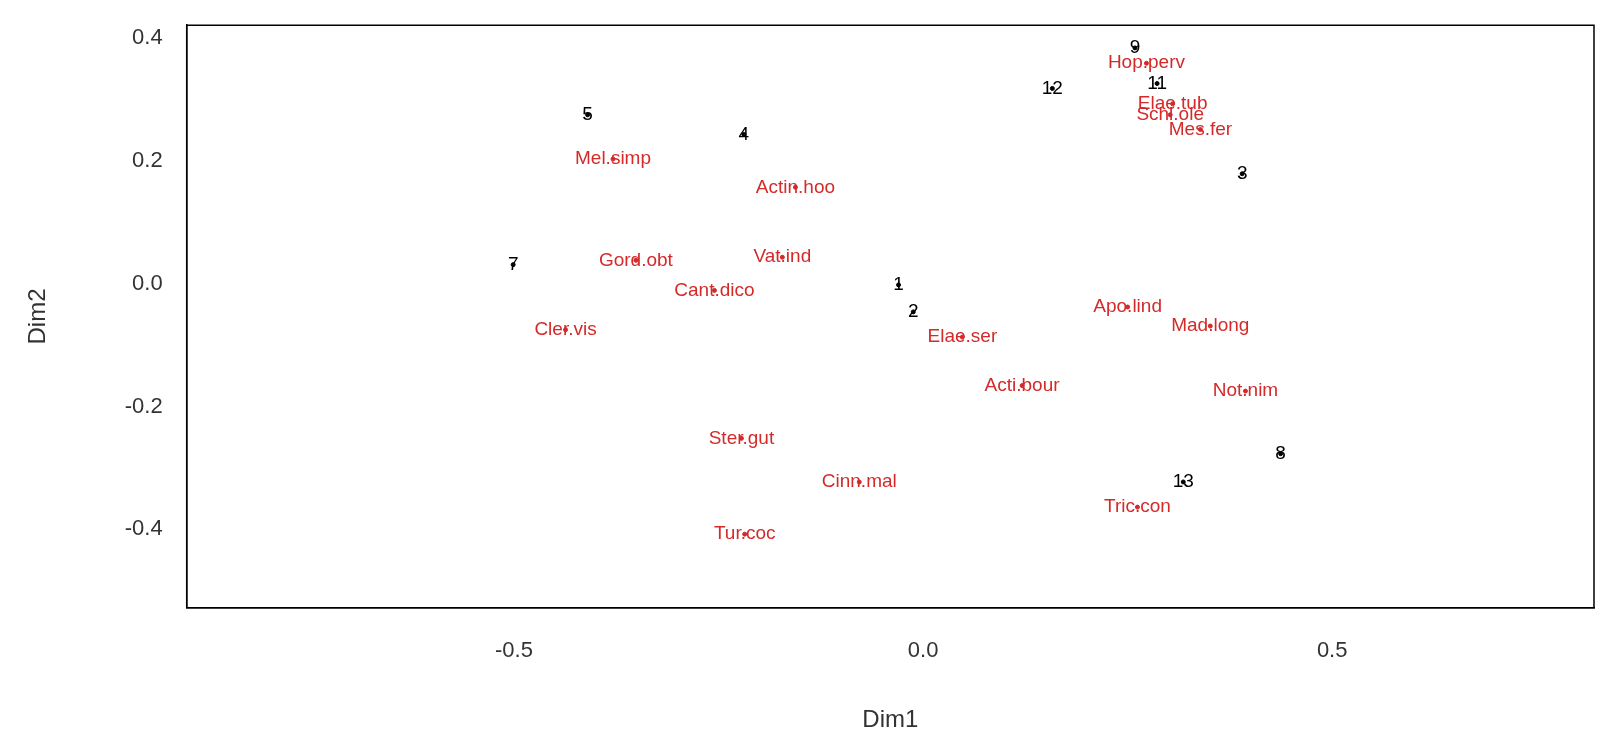 This screenshot has width=1599, height=749. What do you see at coordinates (1135, 47) in the screenshot?
I see `annotation: 9` at bounding box center [1135, 47].